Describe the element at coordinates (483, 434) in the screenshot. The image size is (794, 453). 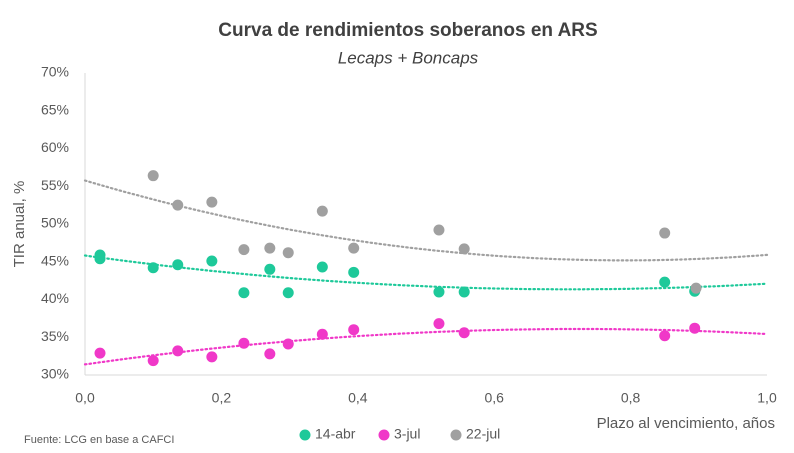
I see `legend-label: 22-jul` at that location.